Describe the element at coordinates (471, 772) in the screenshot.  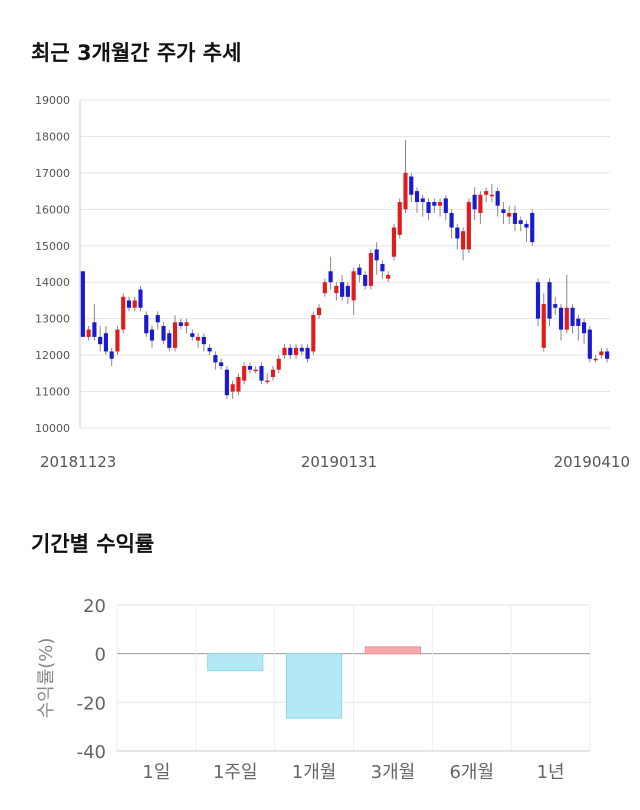
I see `x-tick-label: 6개월` at that location.